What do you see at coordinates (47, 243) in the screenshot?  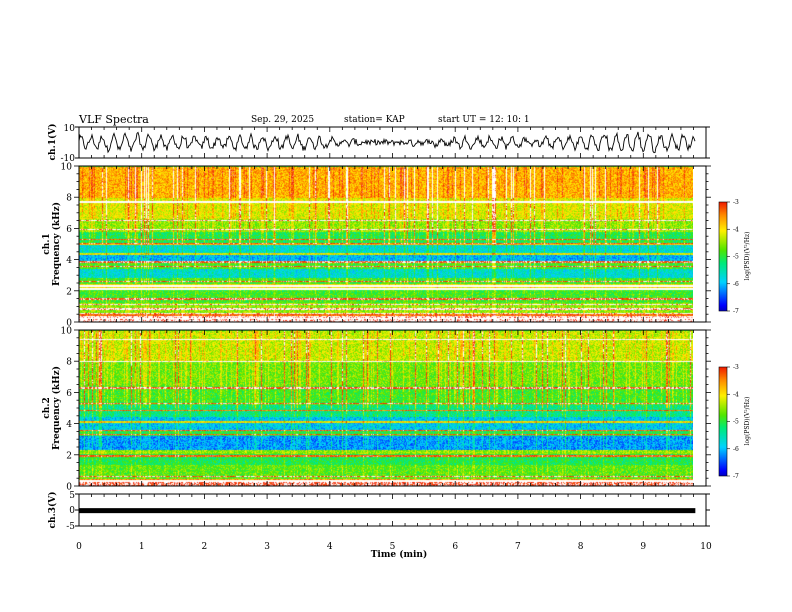 I see `ch1-spectrogram-channel-label: ch.1` at bounding box center [47, 243].